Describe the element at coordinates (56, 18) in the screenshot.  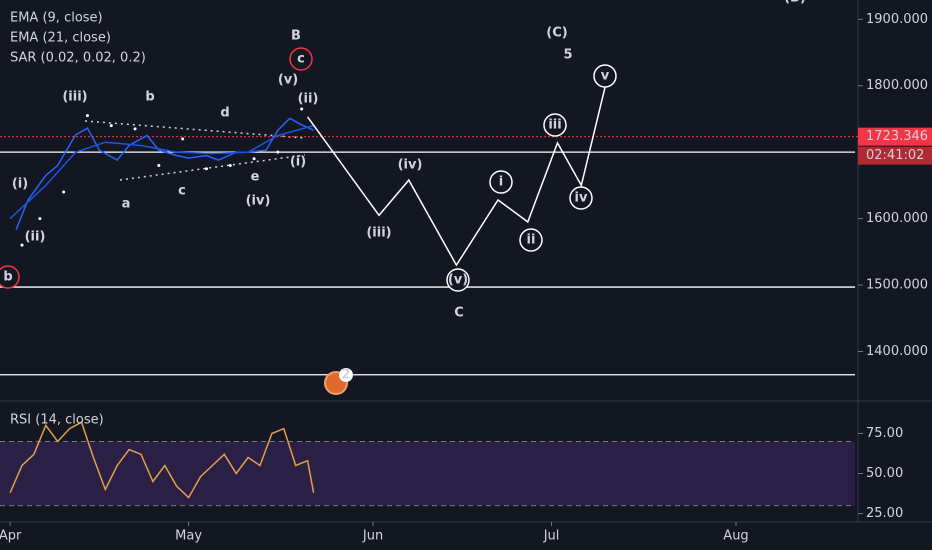
I see `legend-label: EMA (9, close)` at that location.